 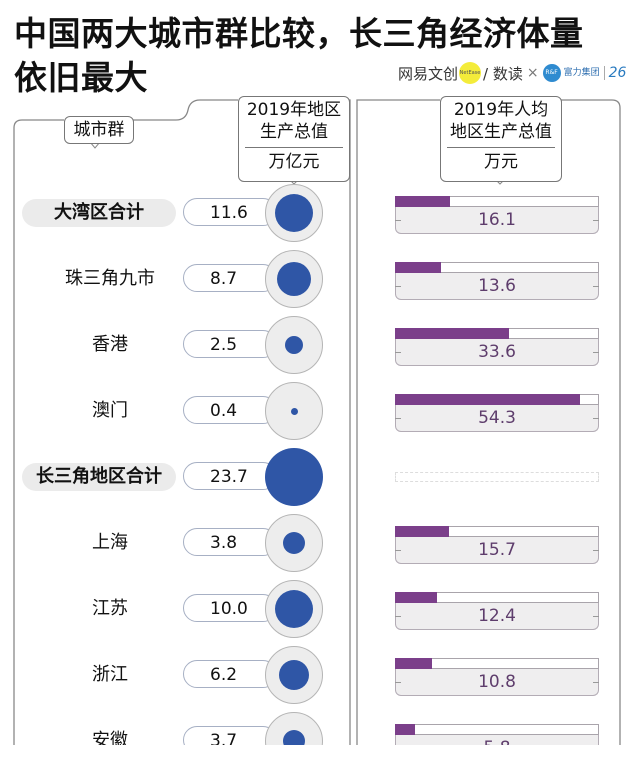 I want to click on per-capita-bar: 5.8, so click(x=497, y=734).